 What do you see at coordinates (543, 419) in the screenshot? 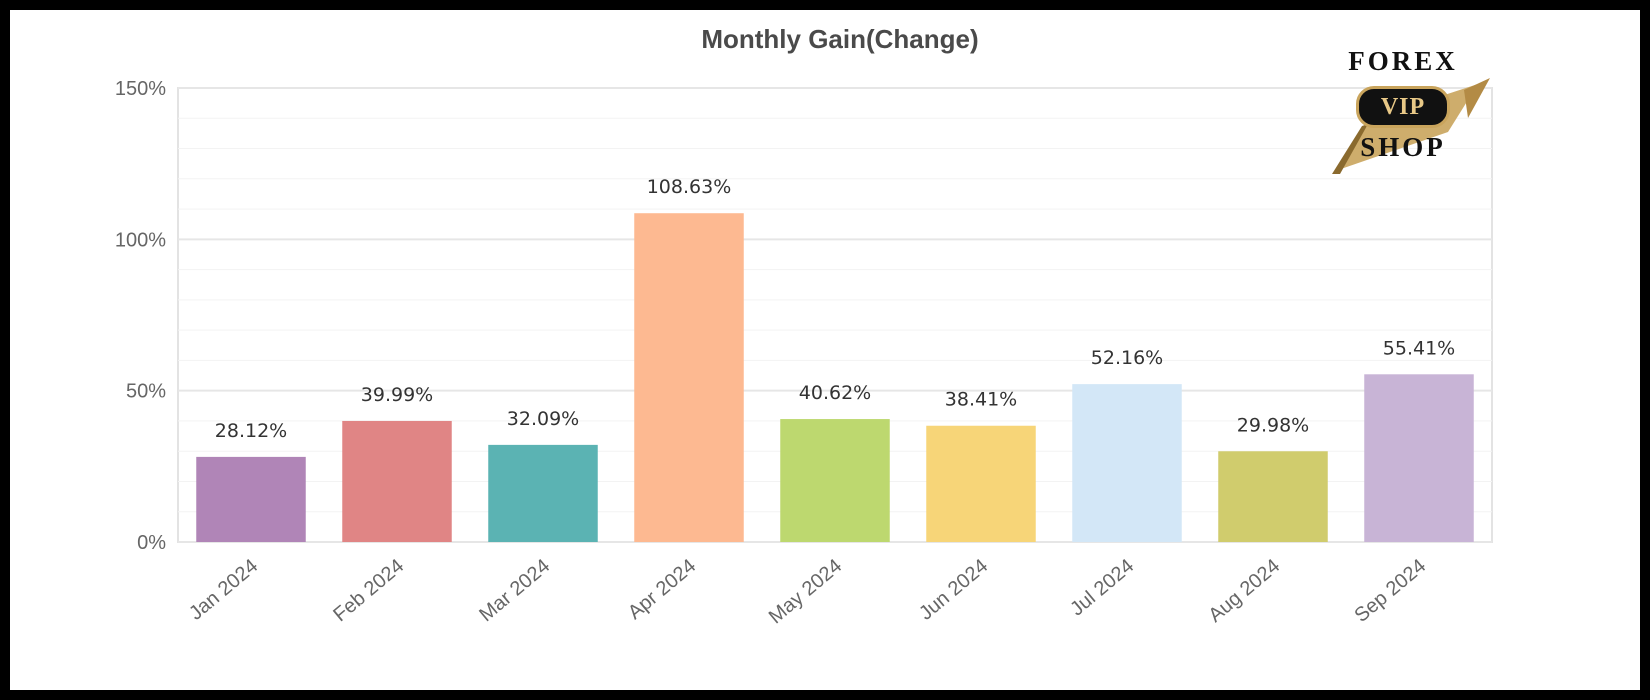
I see `data-label: 32.09%` at bounding box center [543, 419].